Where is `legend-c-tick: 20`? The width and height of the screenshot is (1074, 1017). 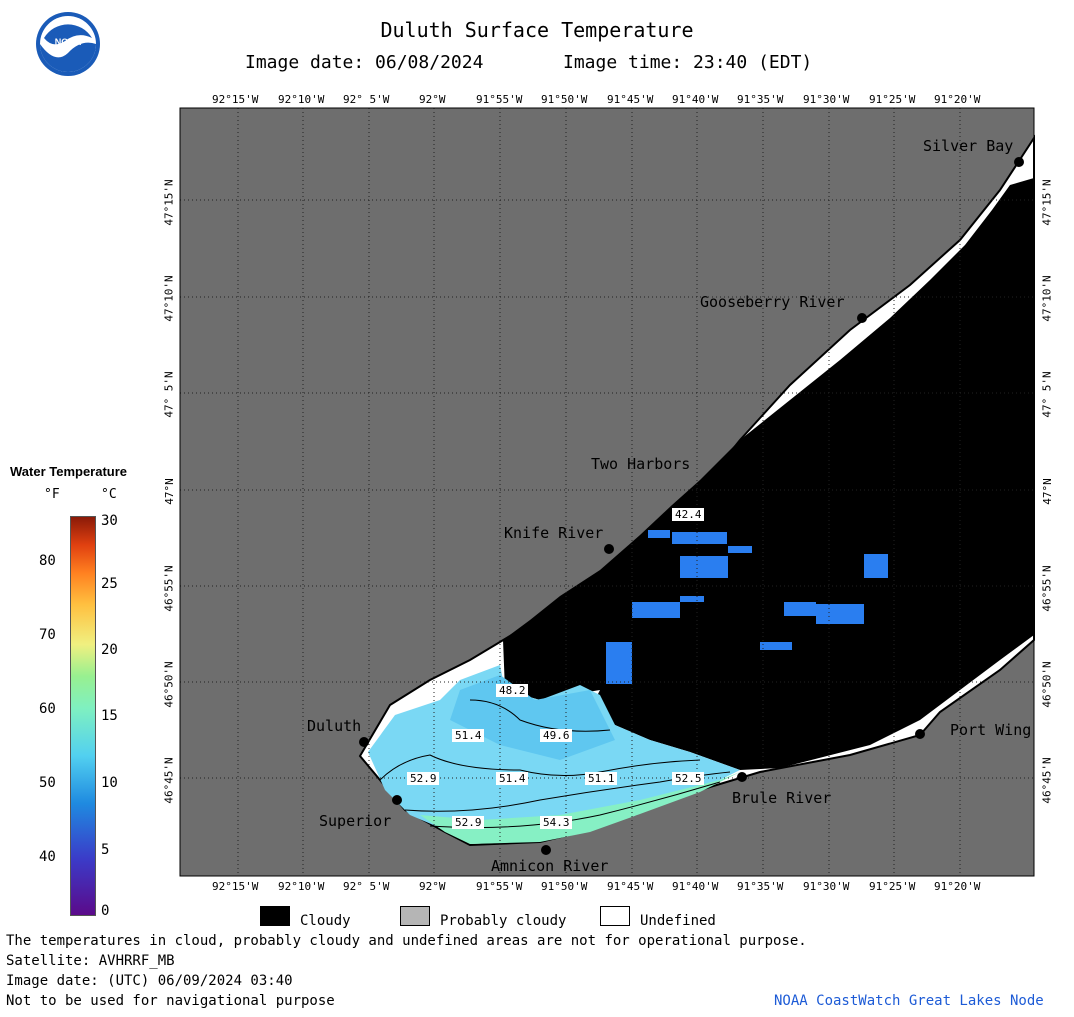 legend-c-tick: 20 is located at coordinates (109, 650).